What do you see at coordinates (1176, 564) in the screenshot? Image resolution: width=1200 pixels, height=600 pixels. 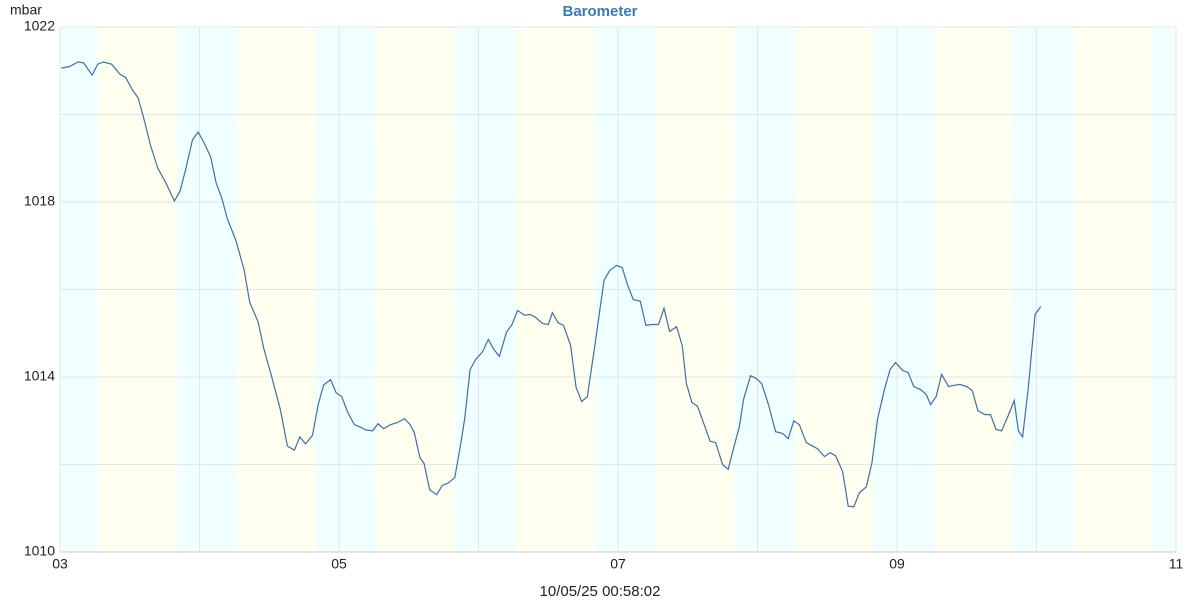 I see `x-tick-label: 11` at bounding box center [1176, 564].